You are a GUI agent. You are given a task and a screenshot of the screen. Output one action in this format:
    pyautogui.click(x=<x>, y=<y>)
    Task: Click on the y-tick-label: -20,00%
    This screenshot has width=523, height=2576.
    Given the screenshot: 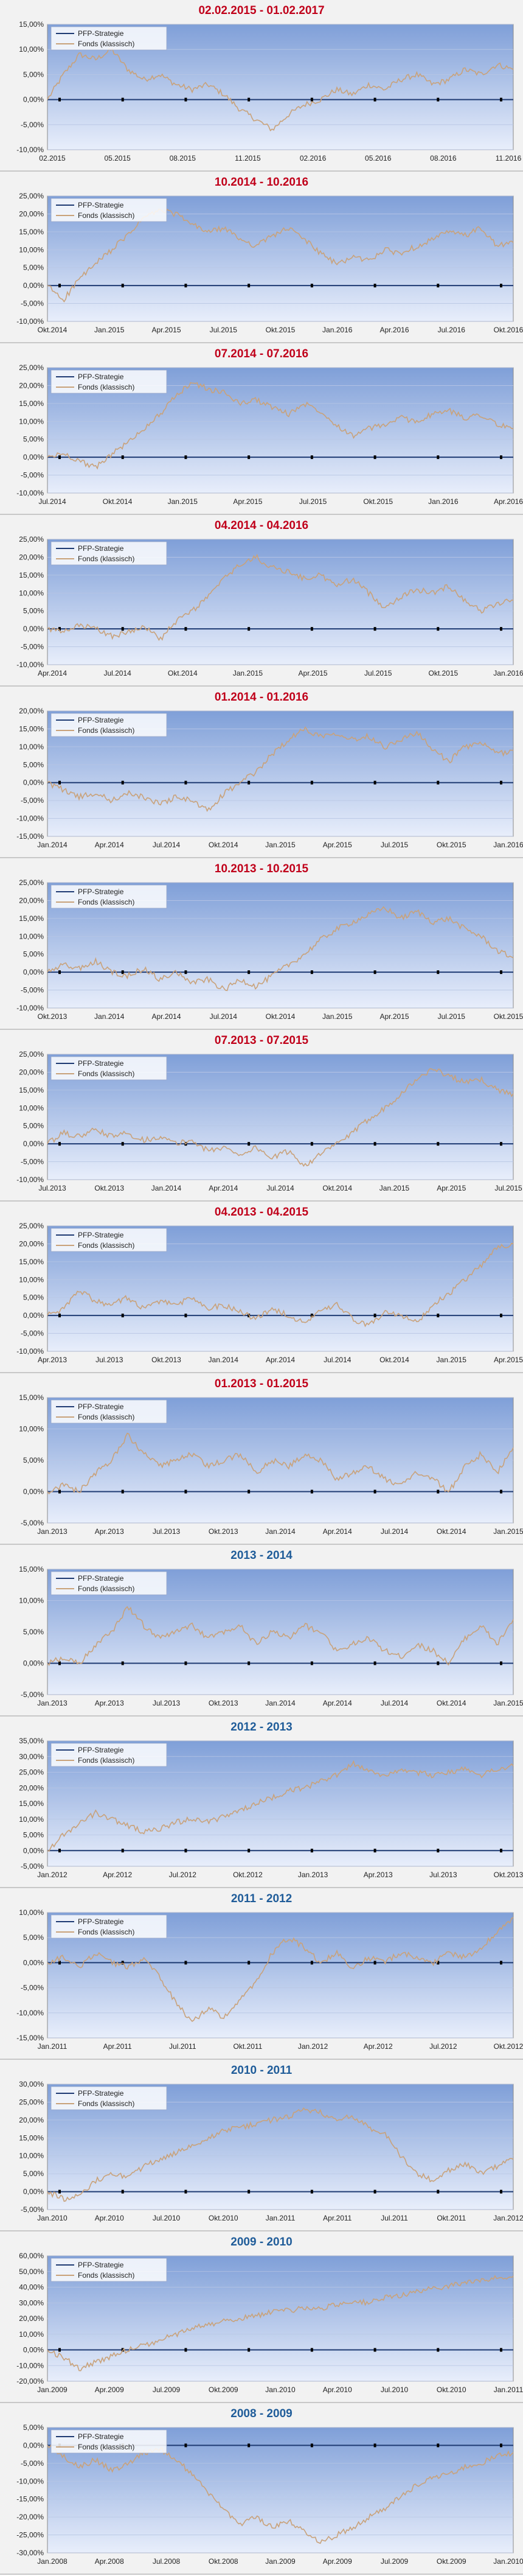 What is the action you would take?
    pyautogui.click(x=30, y=2381)
    